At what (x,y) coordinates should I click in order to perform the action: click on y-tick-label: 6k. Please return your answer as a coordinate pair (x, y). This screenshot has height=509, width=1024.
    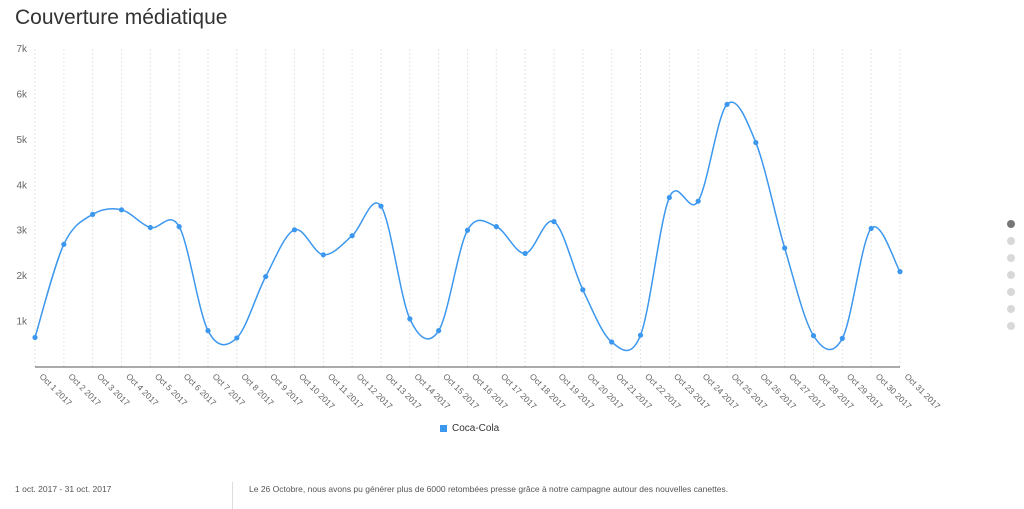
    Looking at the image, I should click on (22, 94).